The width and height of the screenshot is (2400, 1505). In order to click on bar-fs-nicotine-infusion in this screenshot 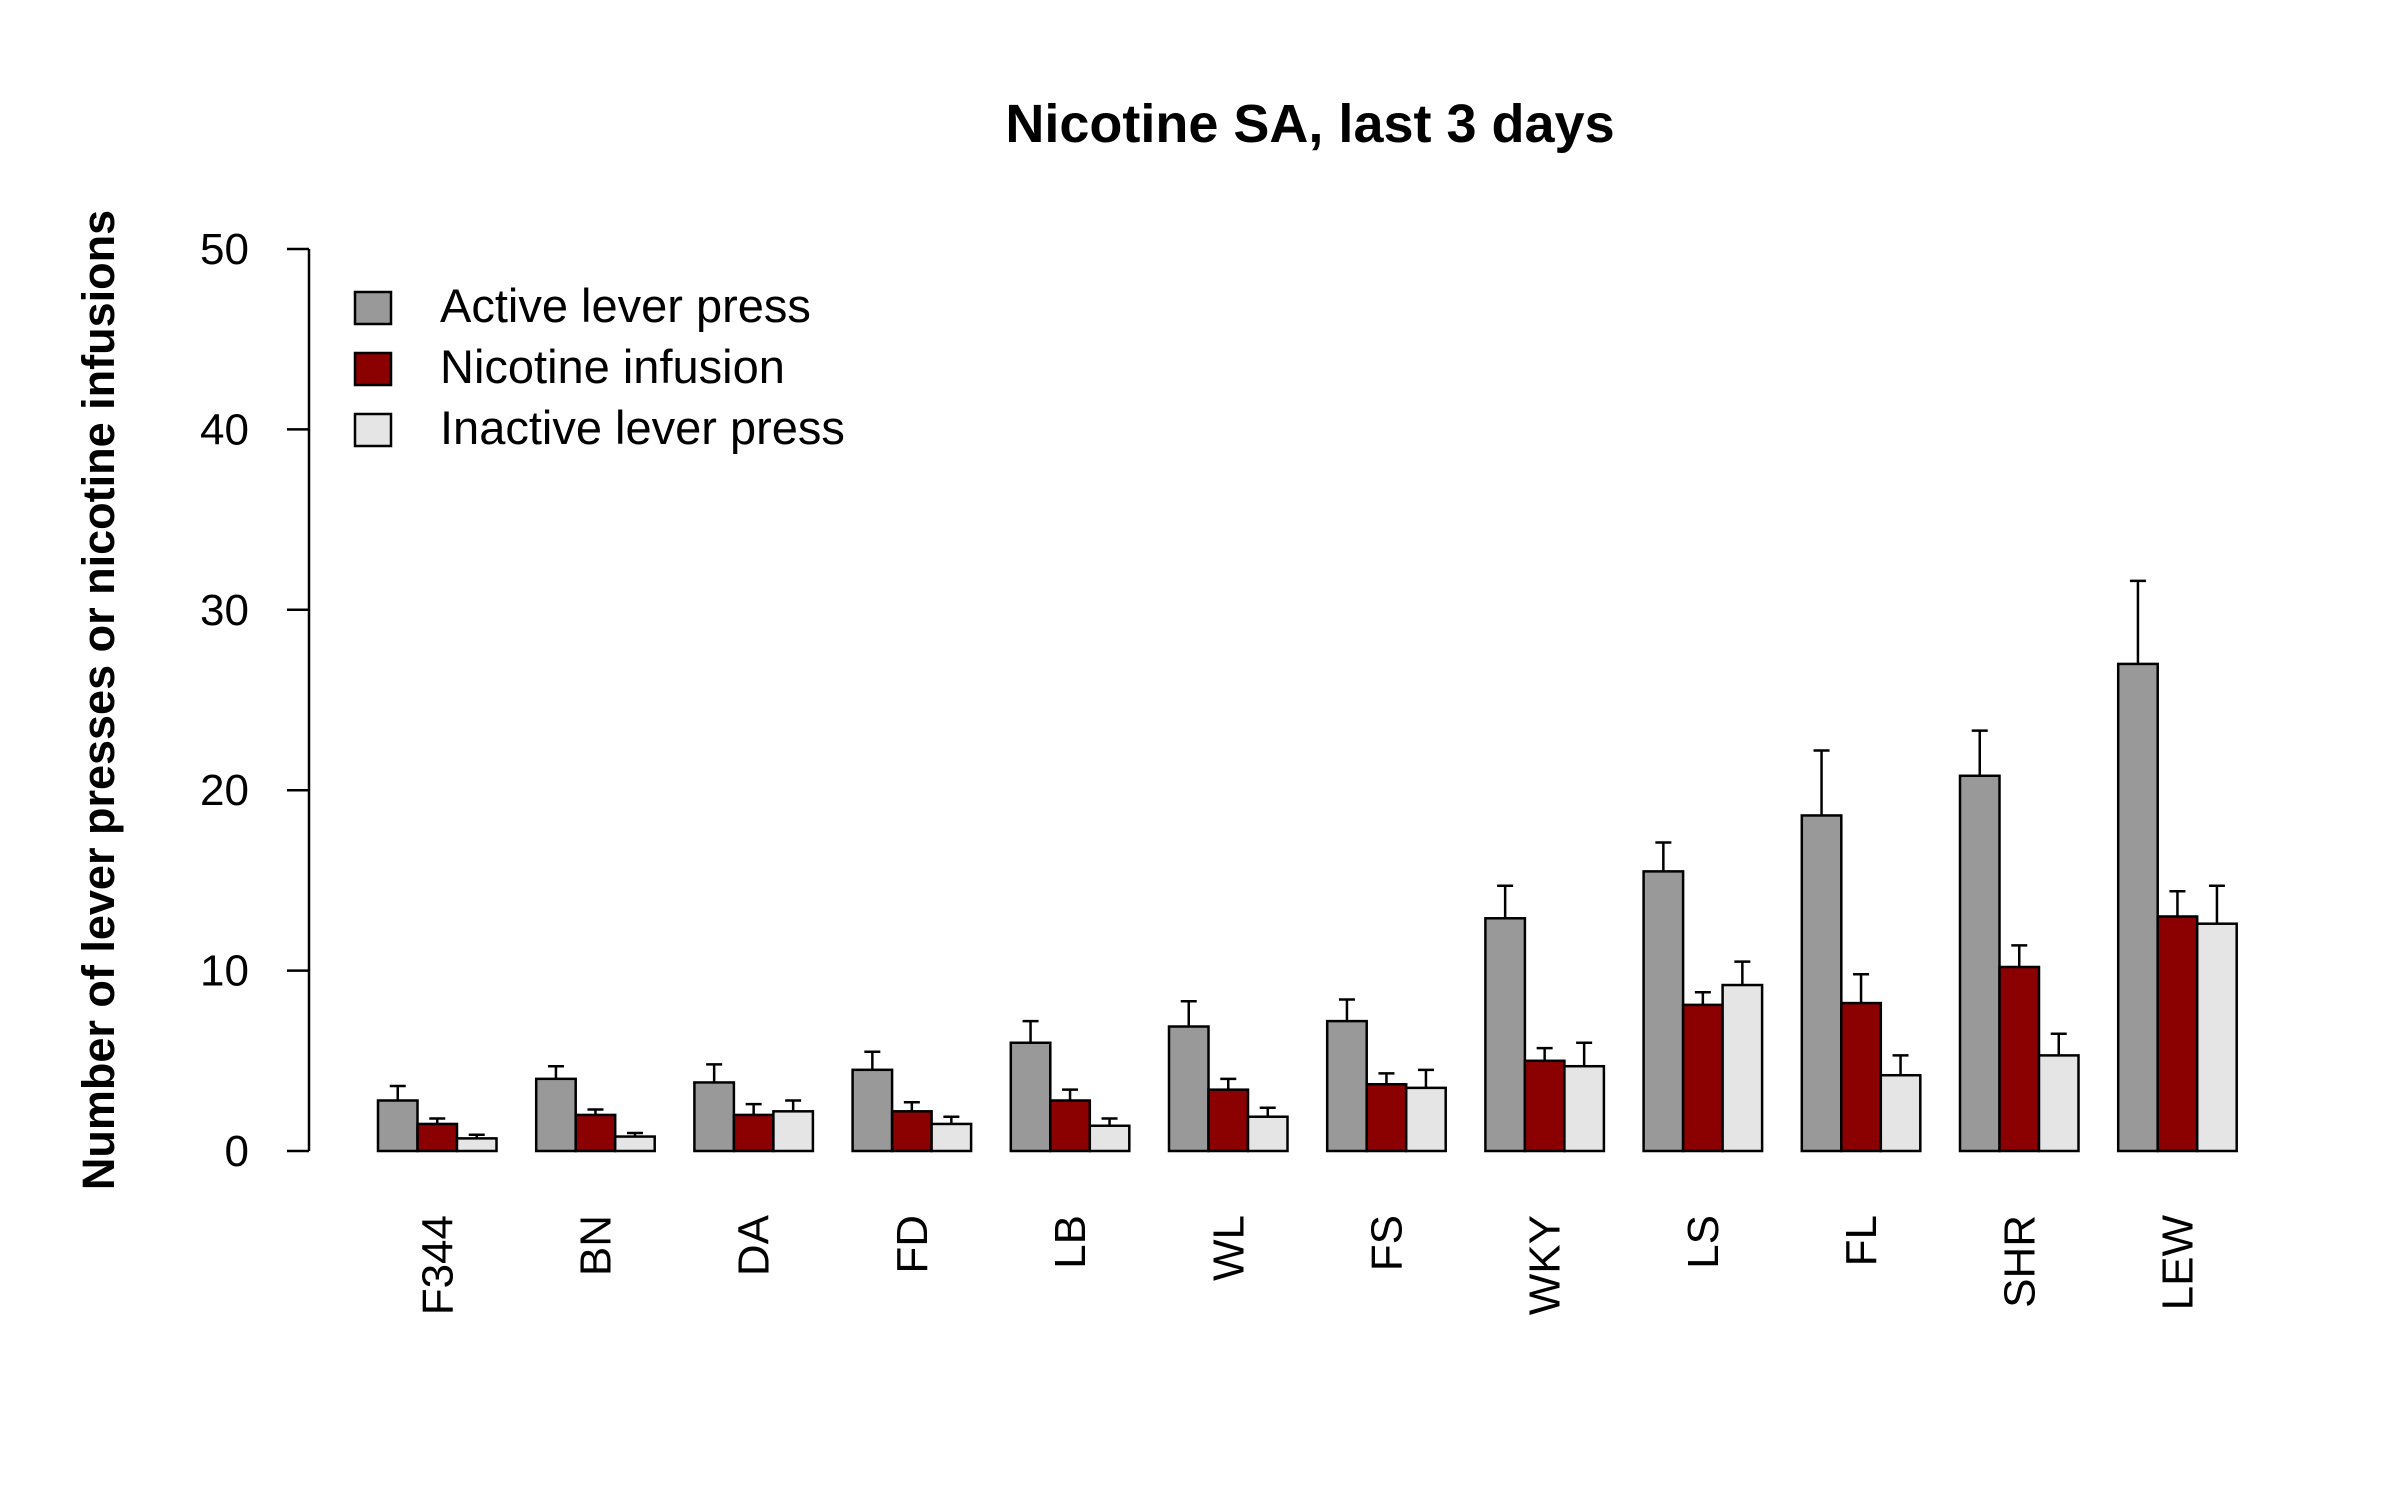, I will do `click(1386, 1118)`.